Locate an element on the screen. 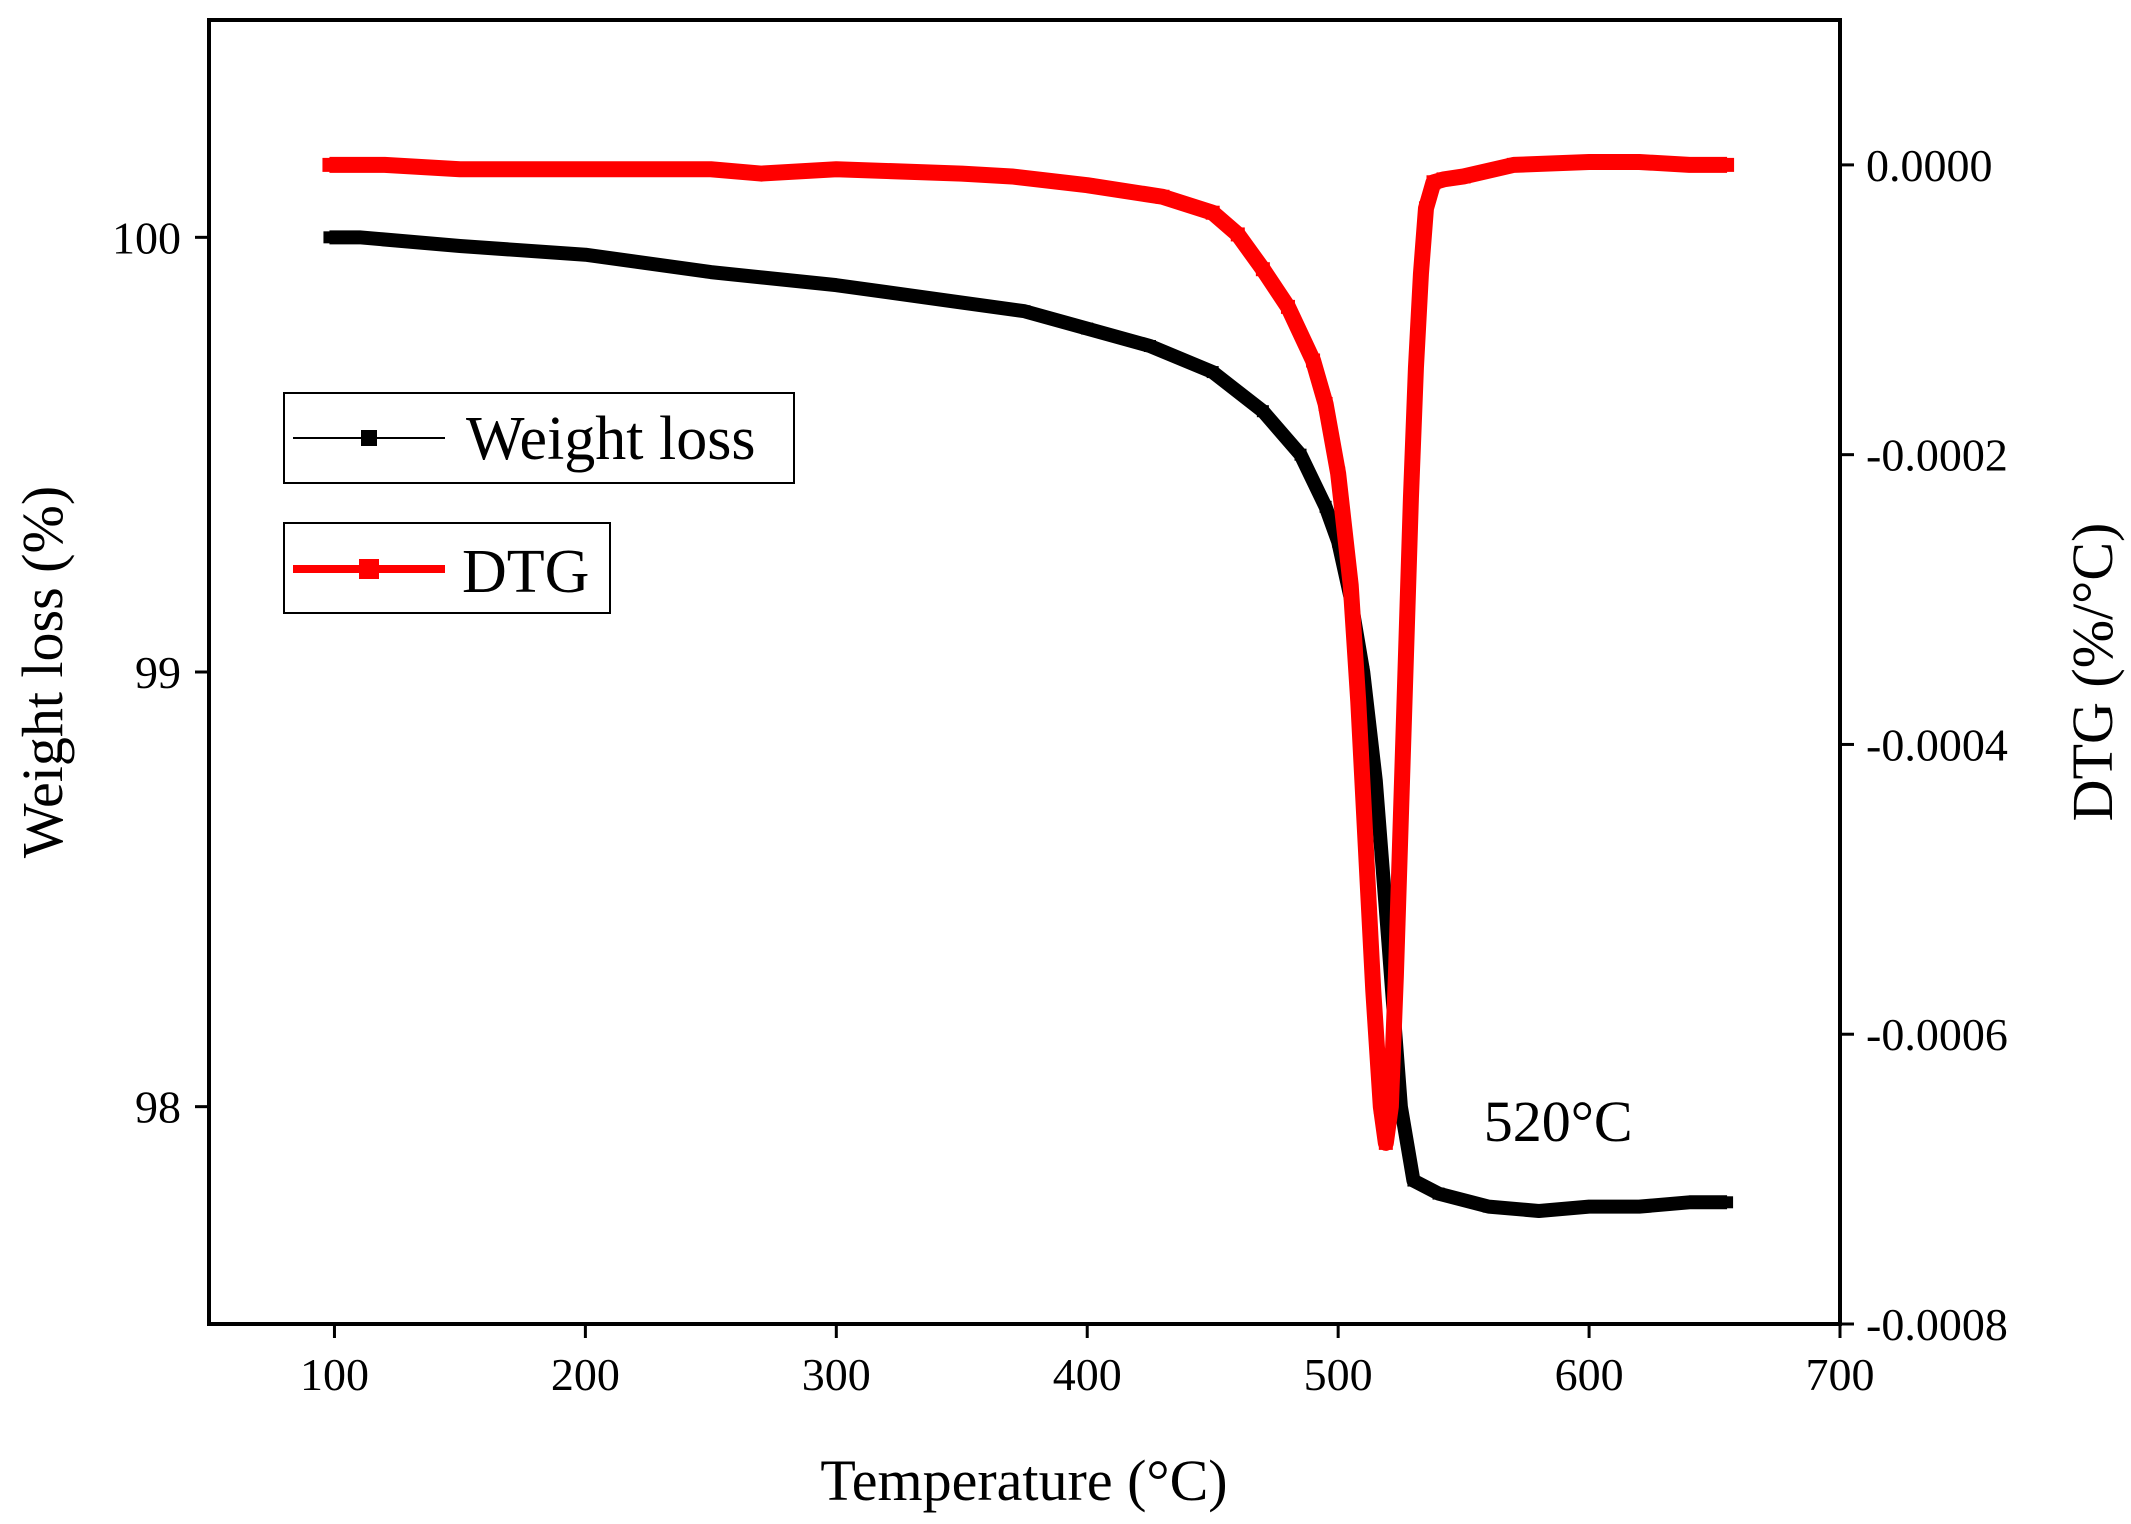 This screenshot has width=2131, height=1524. x-tick-label: 300 is located at coordinates (836, 1374).